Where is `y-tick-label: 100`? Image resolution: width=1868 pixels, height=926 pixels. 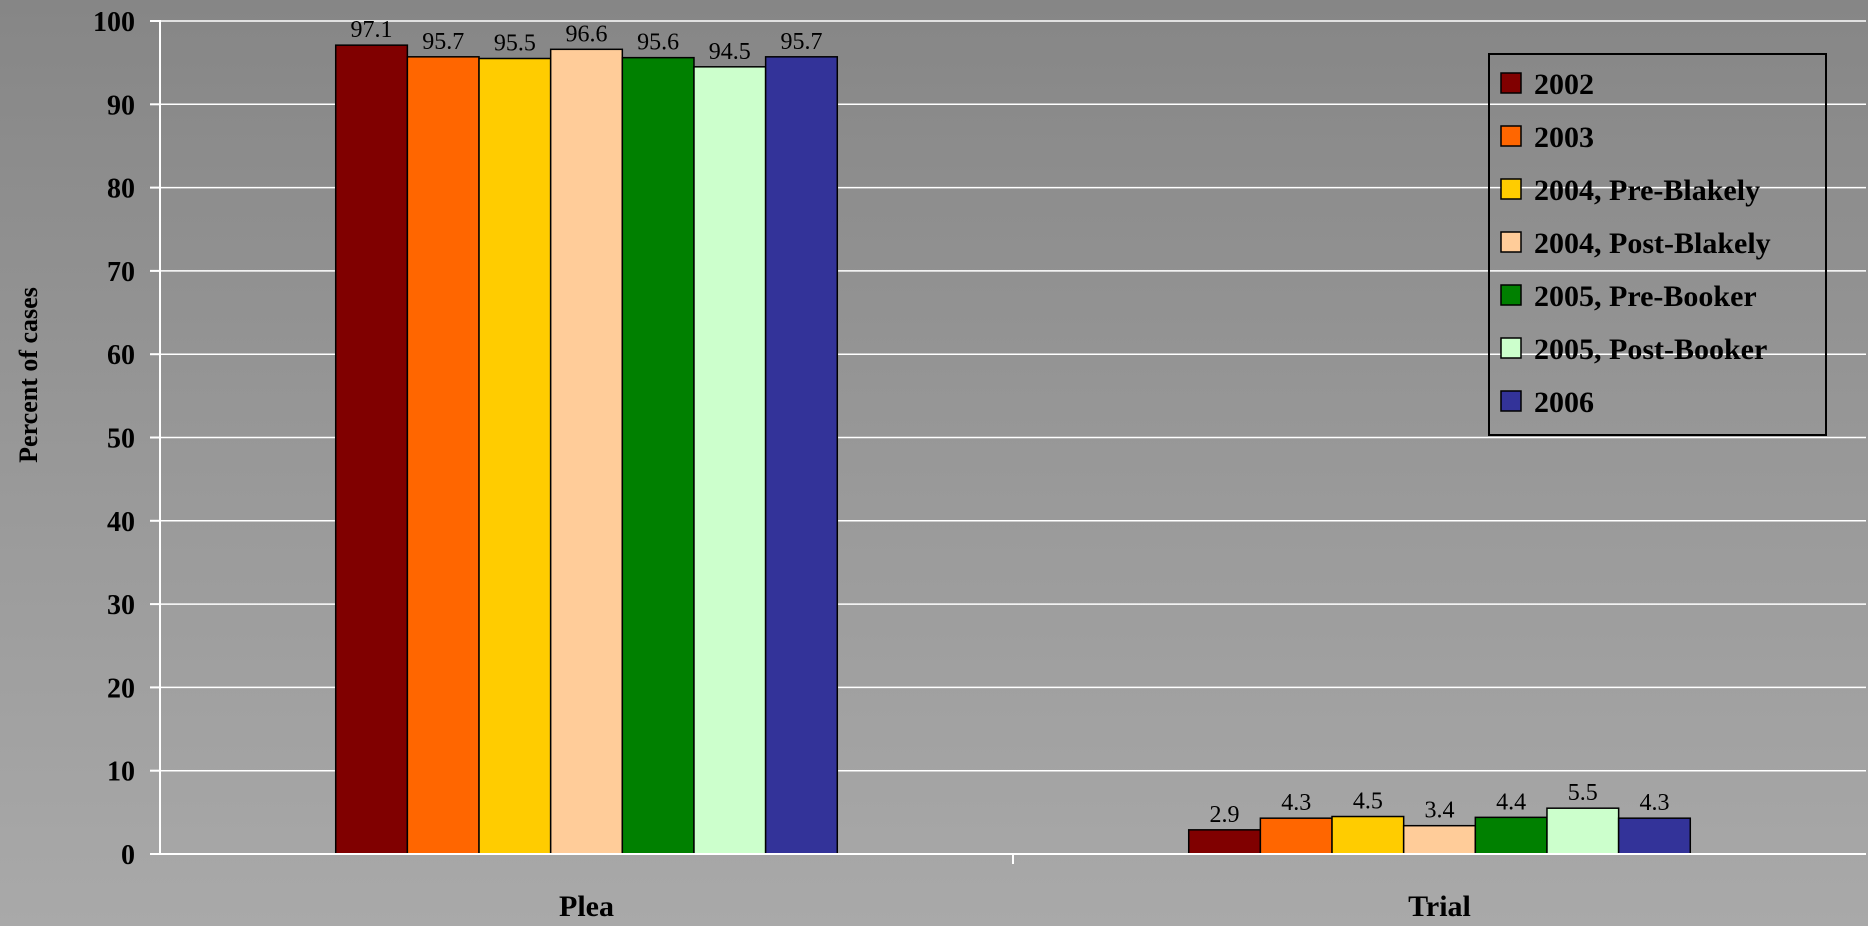 y-tick-label: 100 is located at coordinates (114, 22).